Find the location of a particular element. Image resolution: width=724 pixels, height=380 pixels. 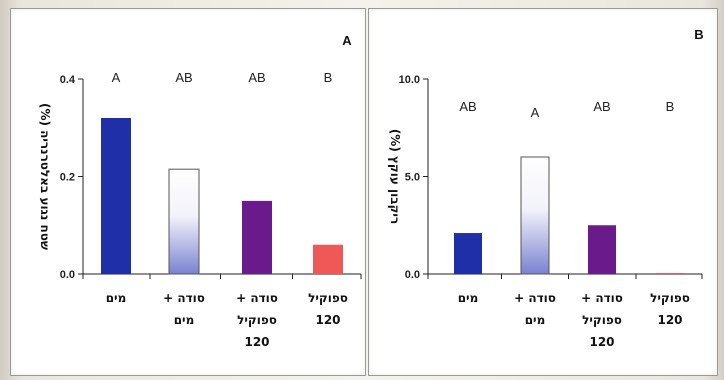

panel-label: A is located at coordinates (347, 40).